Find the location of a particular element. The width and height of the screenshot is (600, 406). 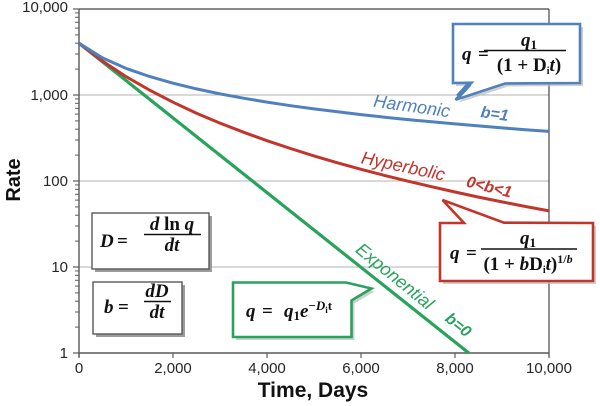

svg-text: 6,000 is located at coordinates (361, 368).